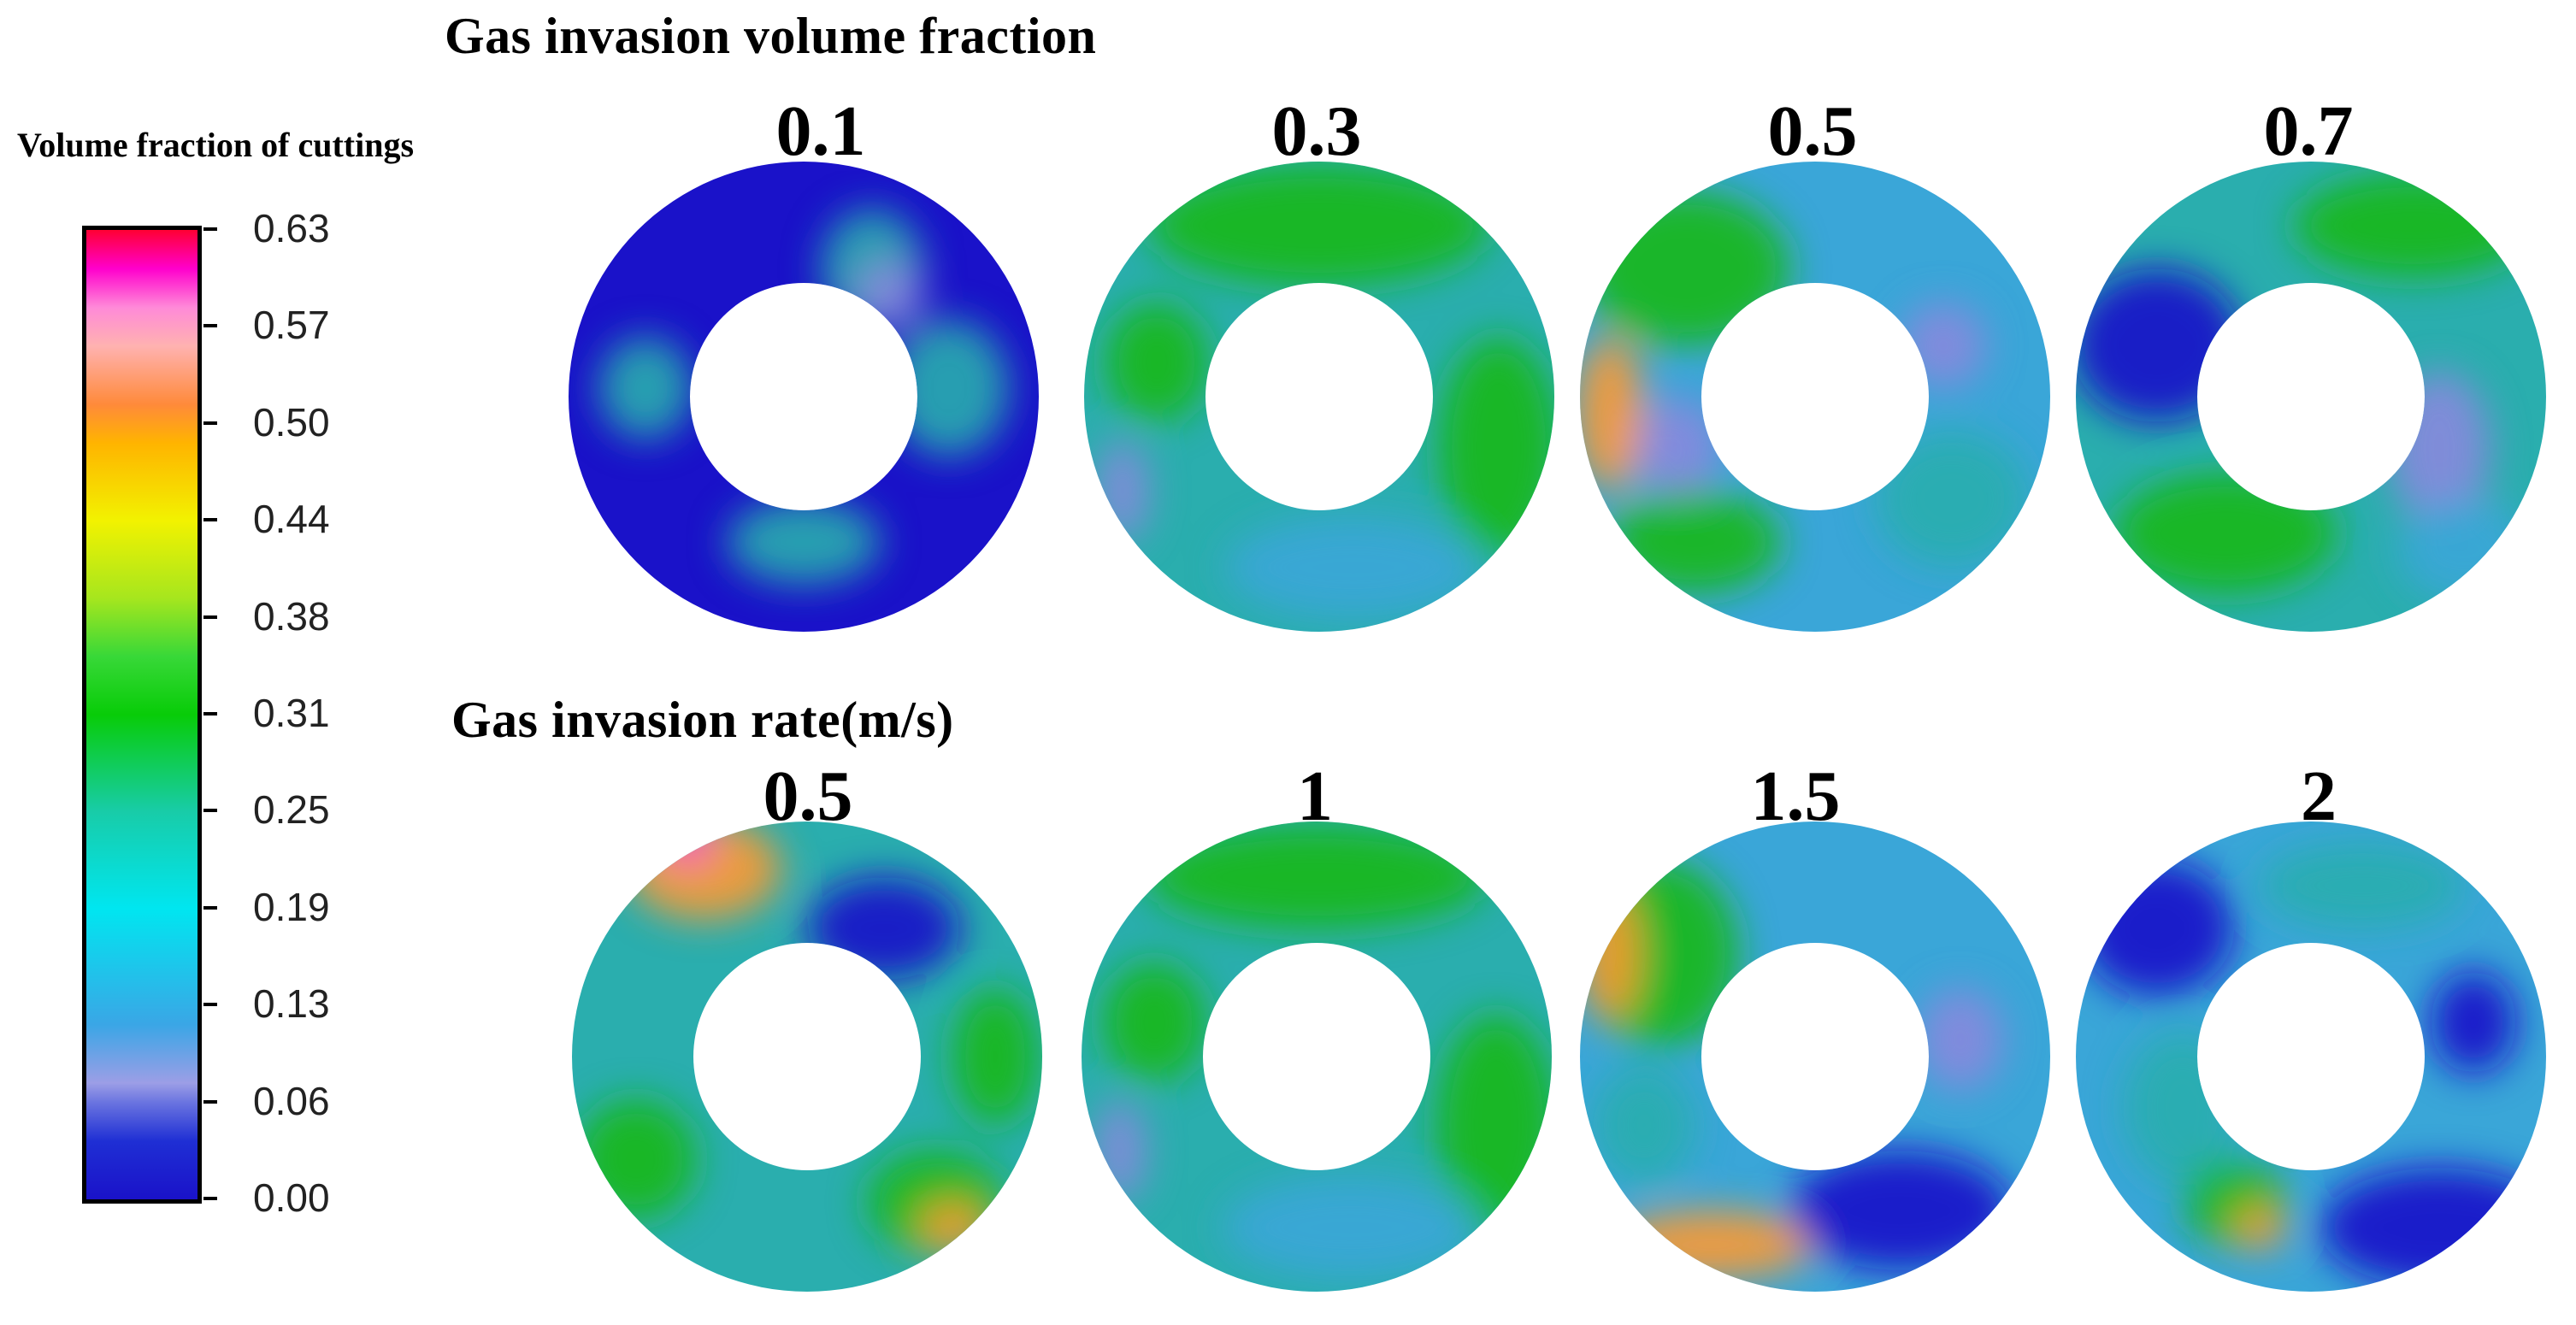  I want to click on colorbar-tick-label: 0.50, so click(291, 422).